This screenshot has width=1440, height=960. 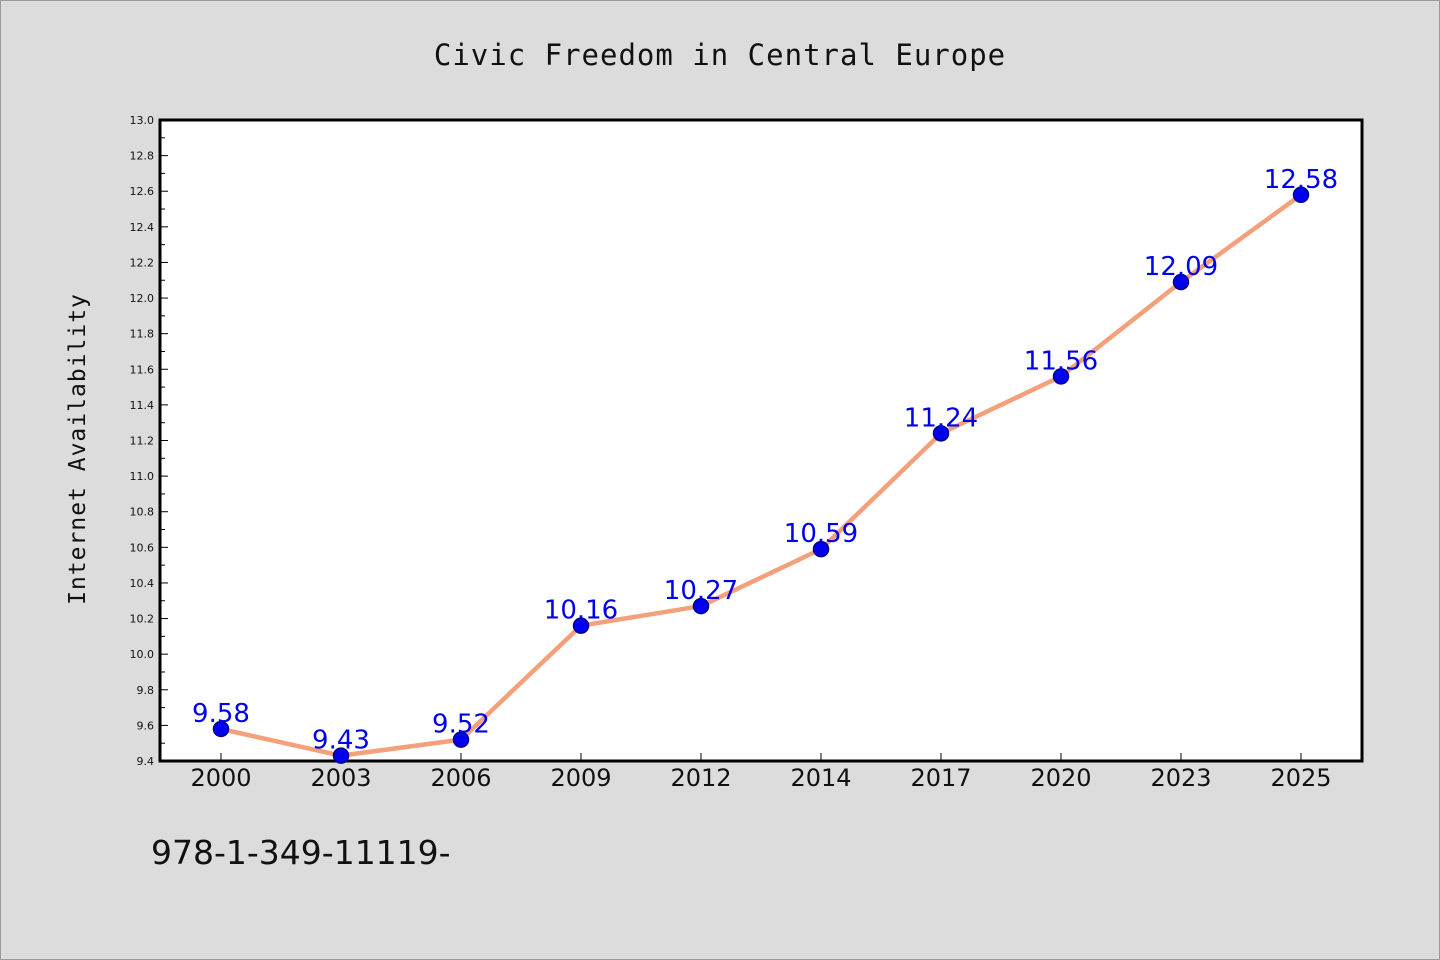 I want to click on x-tick-label: 2000, so click(x=220, y=778).